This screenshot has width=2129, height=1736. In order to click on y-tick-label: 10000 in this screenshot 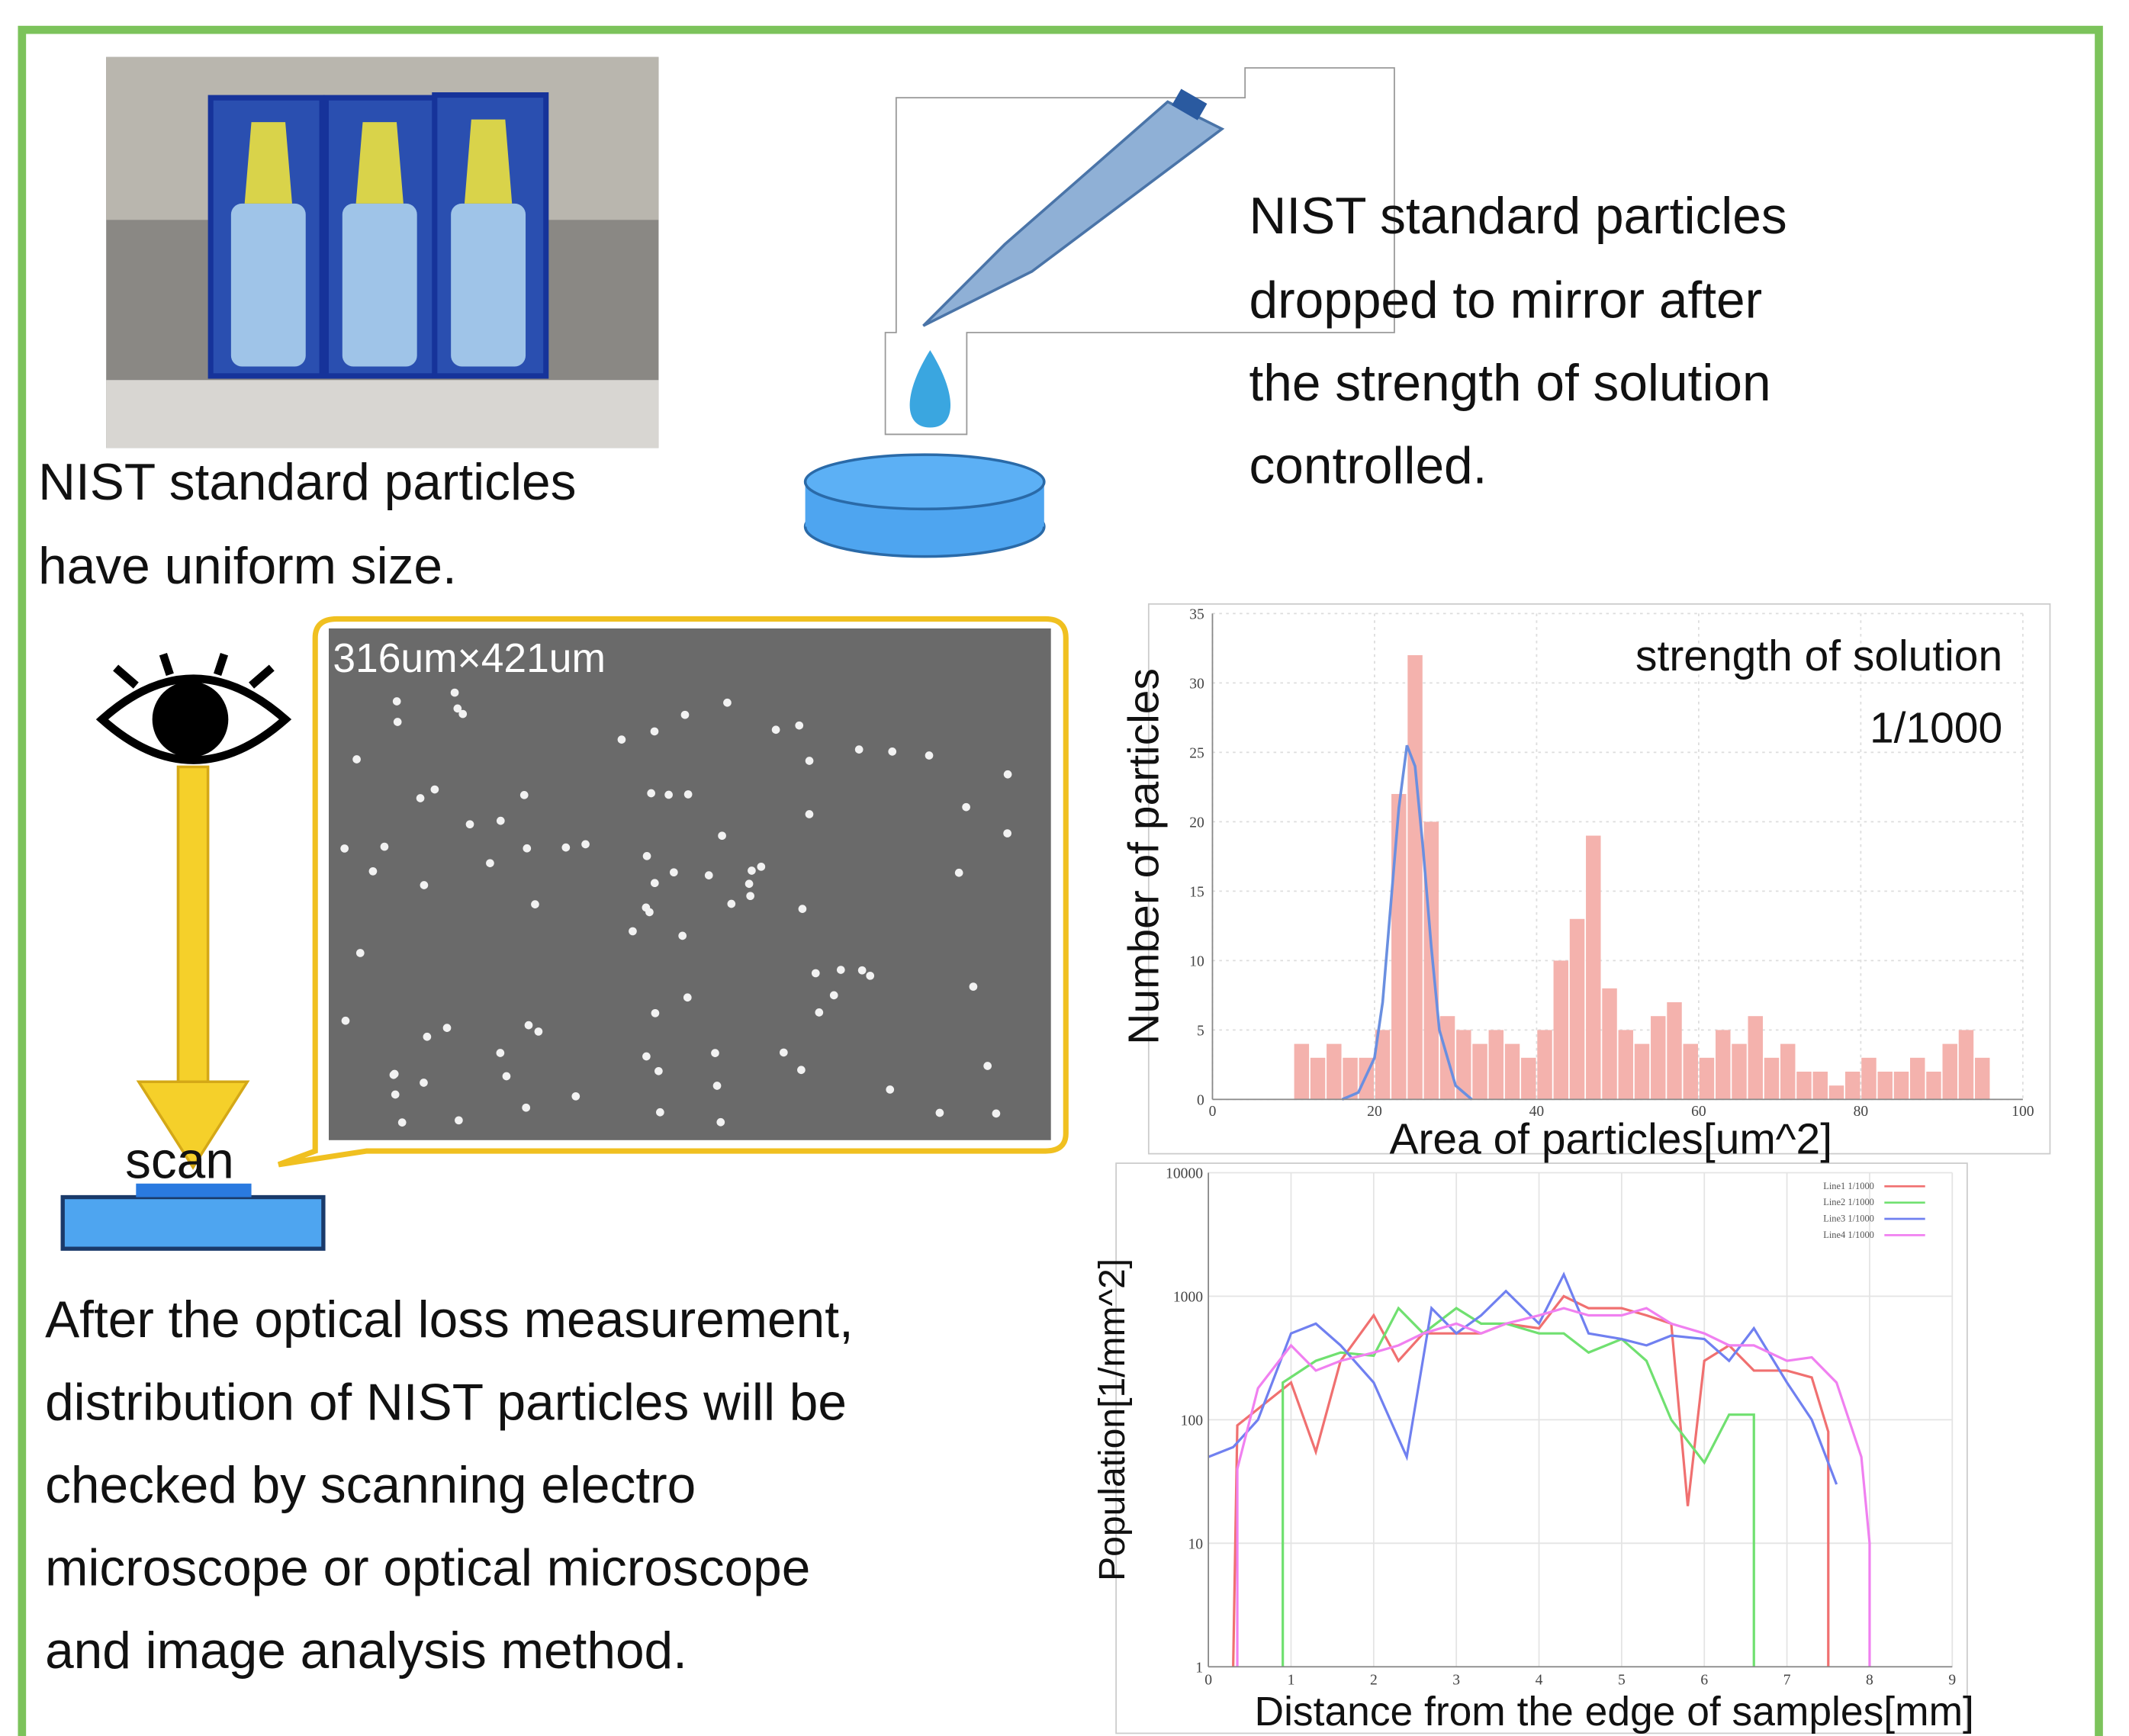, I will do `click(1185, 1174)`.